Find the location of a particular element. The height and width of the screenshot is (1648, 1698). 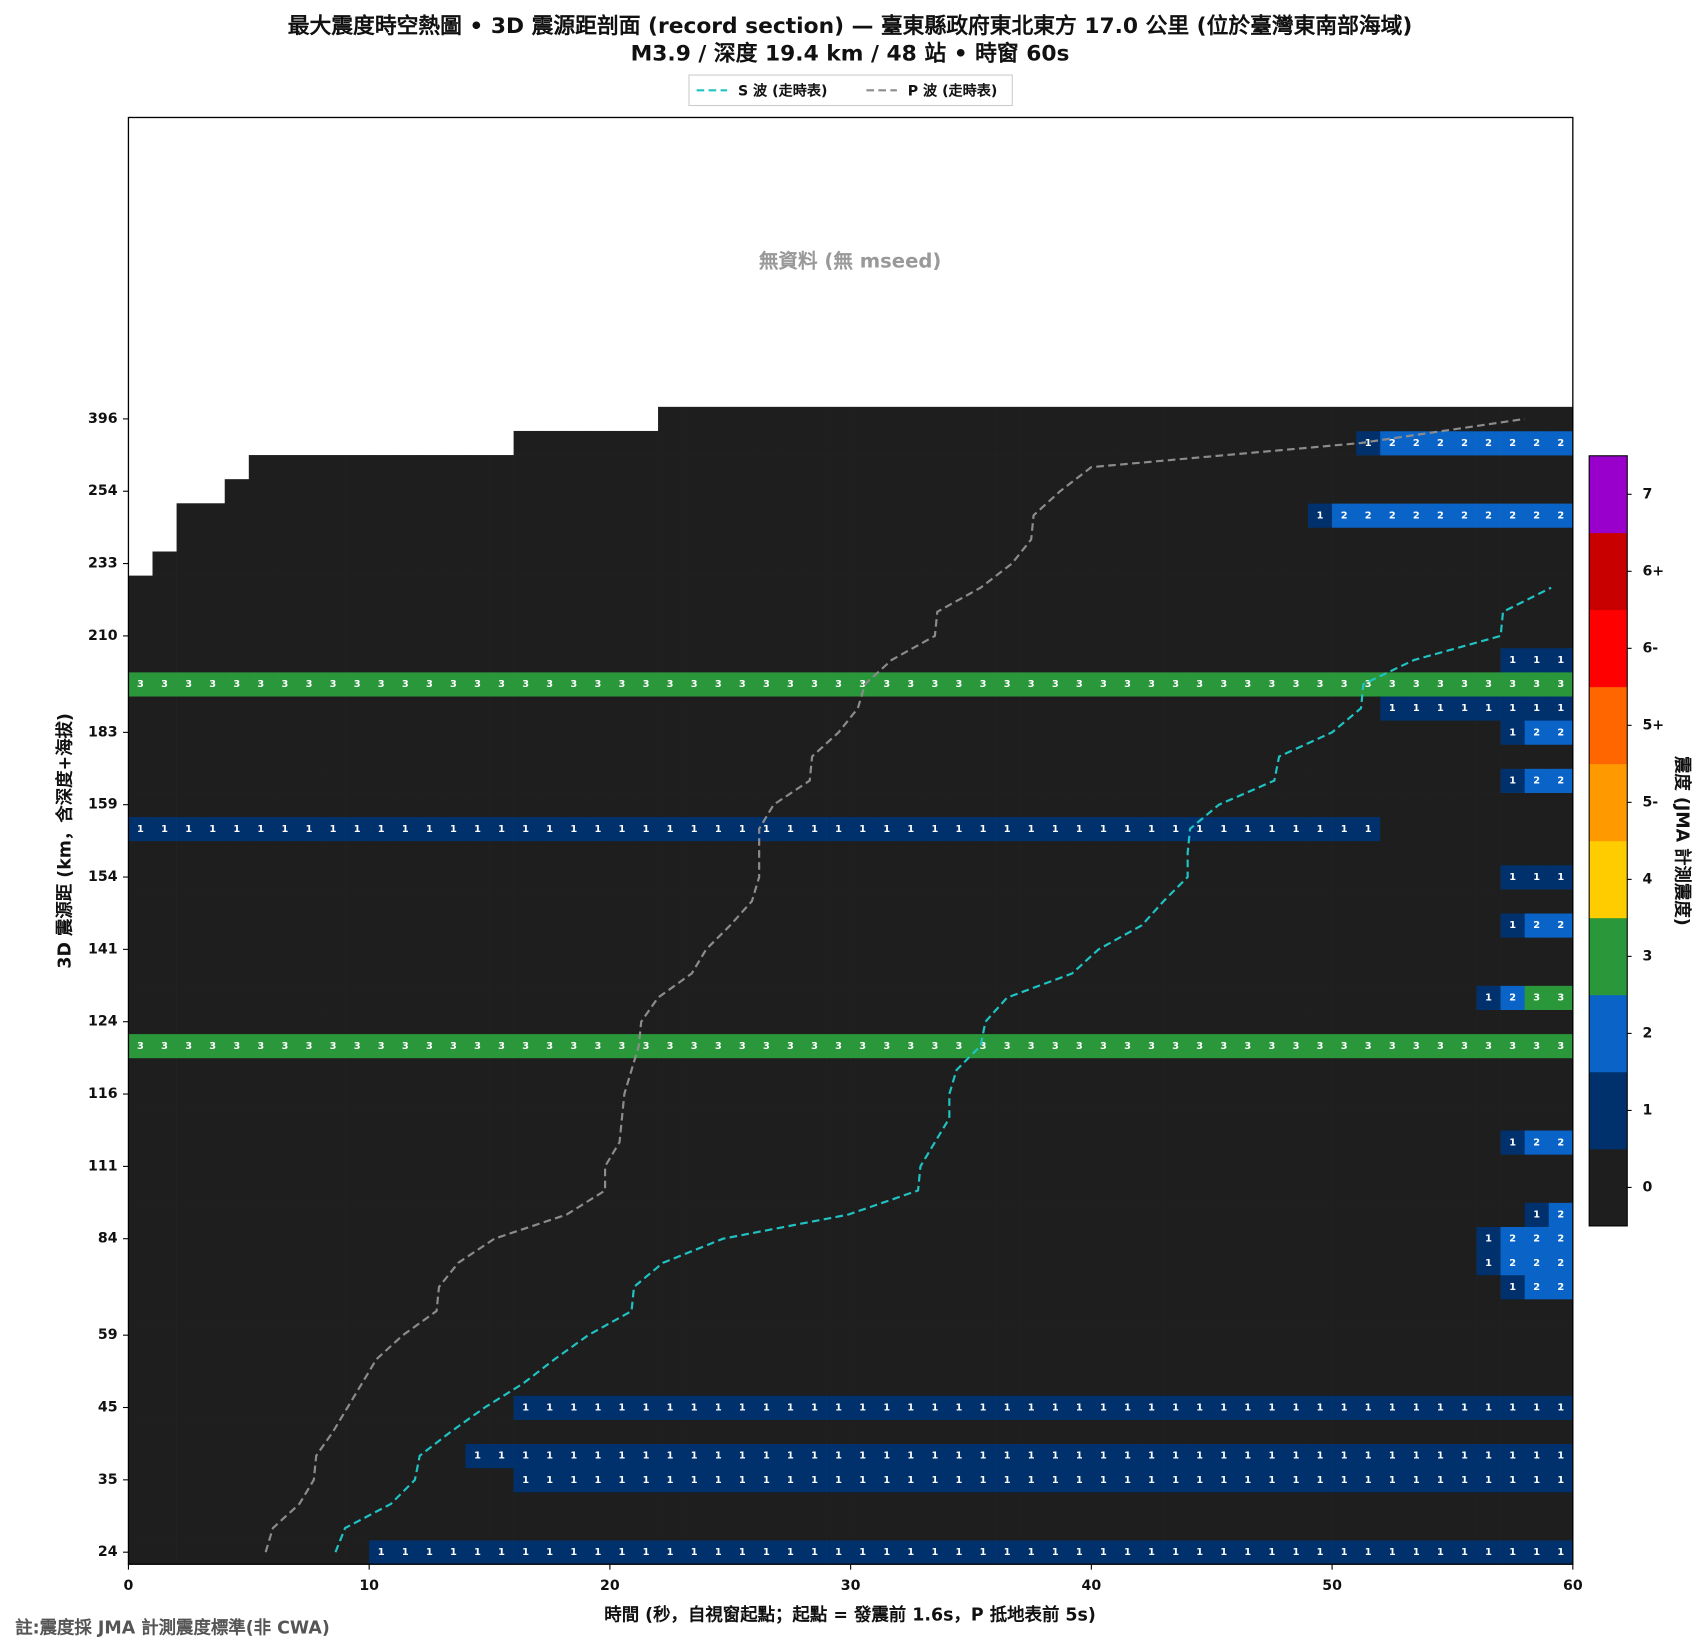

colorbar-frame is located at coordinates (1608, 841).